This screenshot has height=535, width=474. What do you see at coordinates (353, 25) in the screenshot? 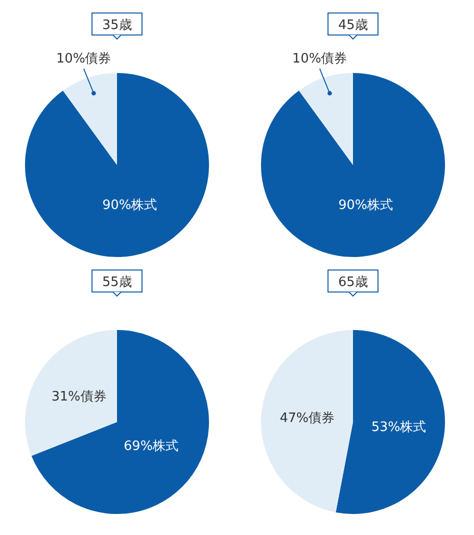
I see `chart-title: 45歳` at bounding box center [353, 25].